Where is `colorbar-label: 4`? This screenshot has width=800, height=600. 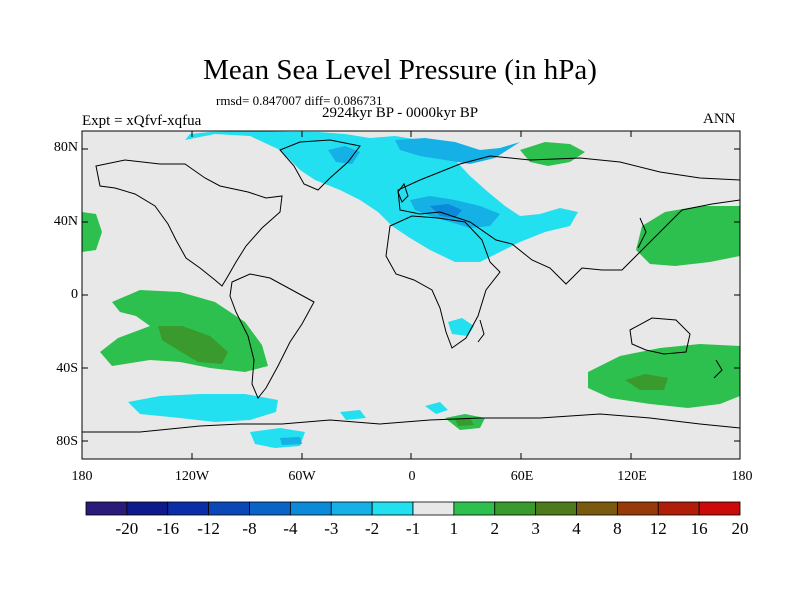
colorbar-label: 4 is located at coordinates (576, 528).